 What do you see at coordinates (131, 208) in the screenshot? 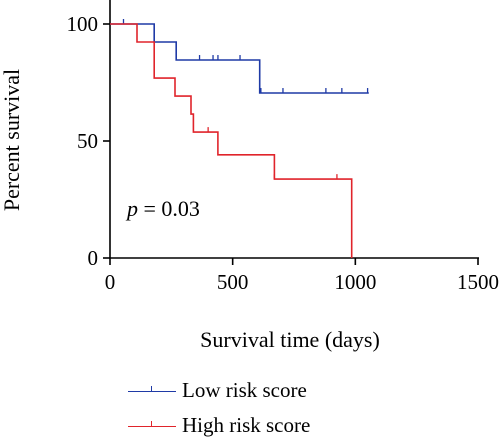
I see `p-symbol: p` at bounding box center [131, 208].